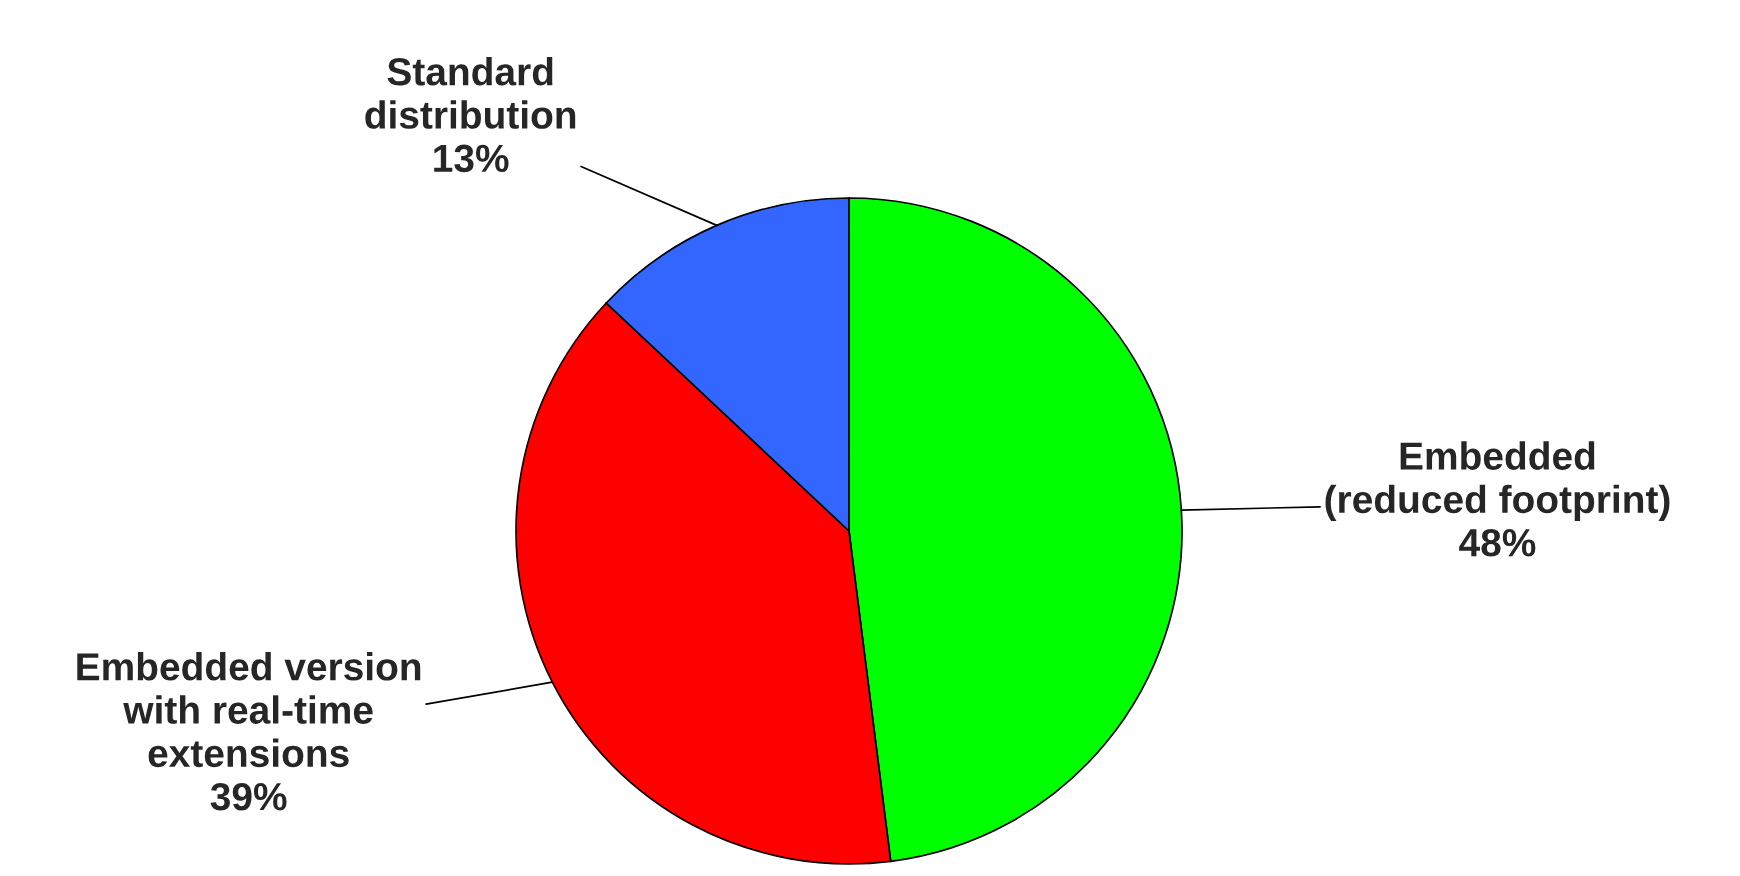 The height and width of the screenshot is (876, 1740). What do you see at coordinates (249, 710) in the screenshot?
I see `slice-label: Embedded version with real-time extensions` at bounding box center [249, 710].